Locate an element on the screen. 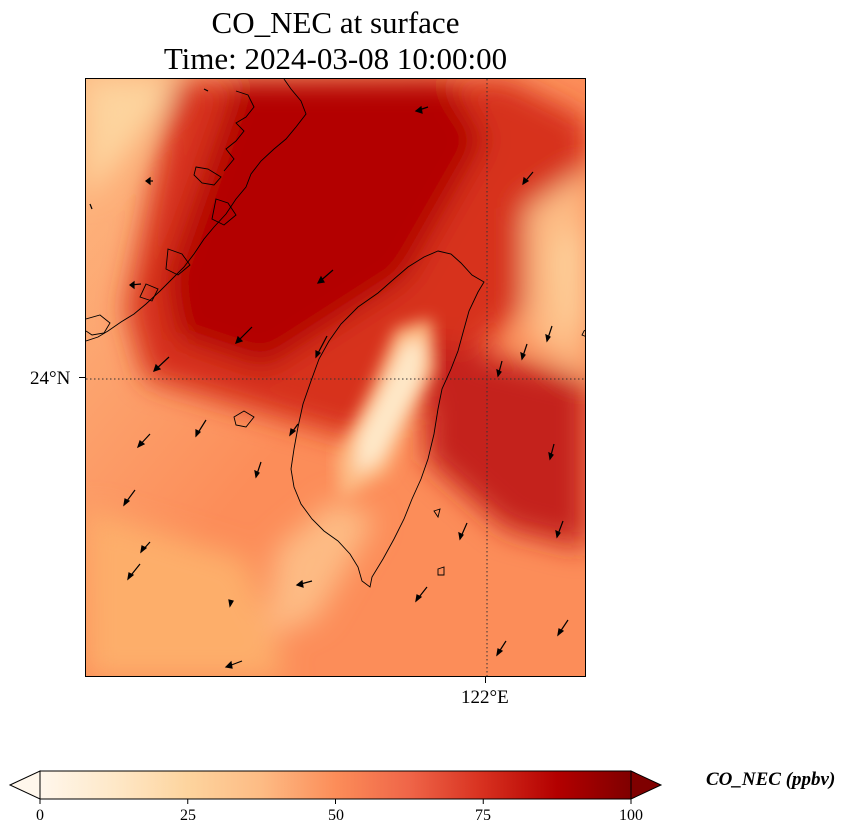 The image size is (858, 836). colorbar-tick-25: 25 is located at coordinates (188, 815).